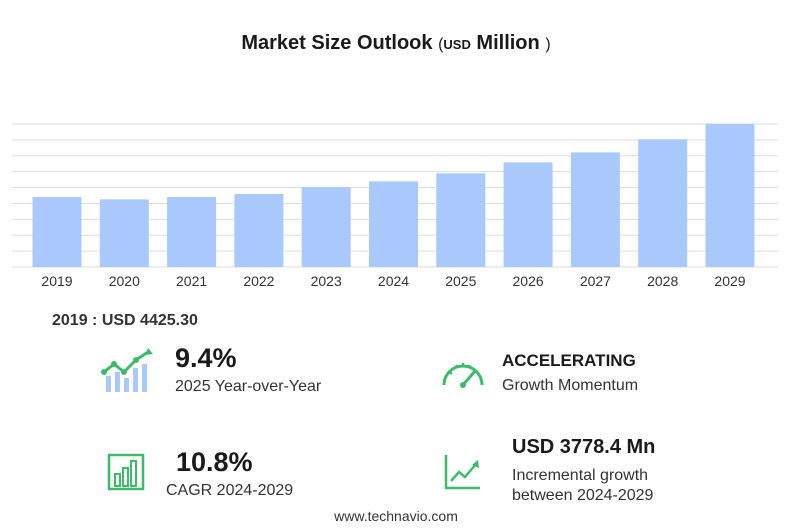  I want to click on title-close-paren: ), so click(548, 44).